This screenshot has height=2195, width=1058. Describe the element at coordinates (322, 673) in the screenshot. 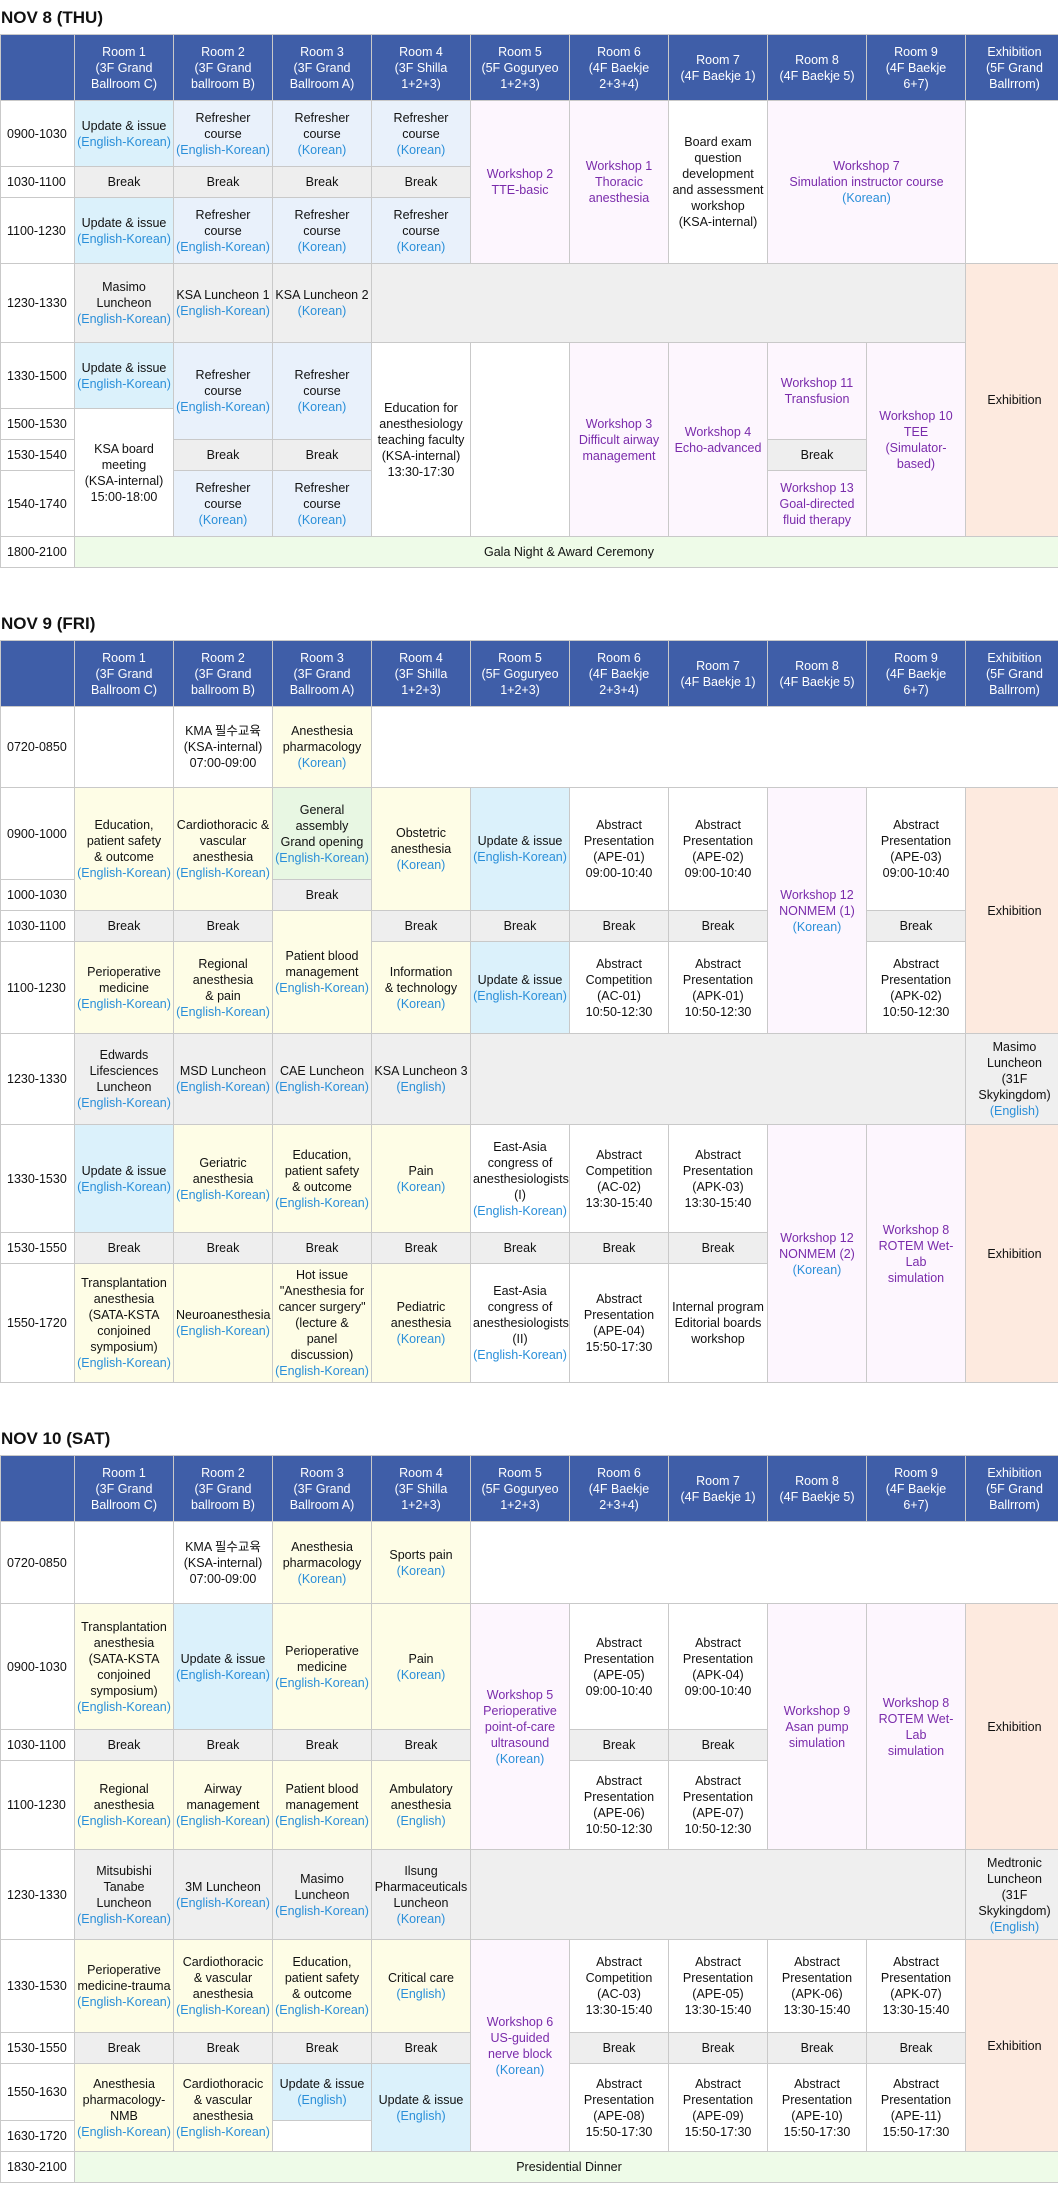

I see `room-header: Room 3 (3F Grand Ballroom A)` at that location.